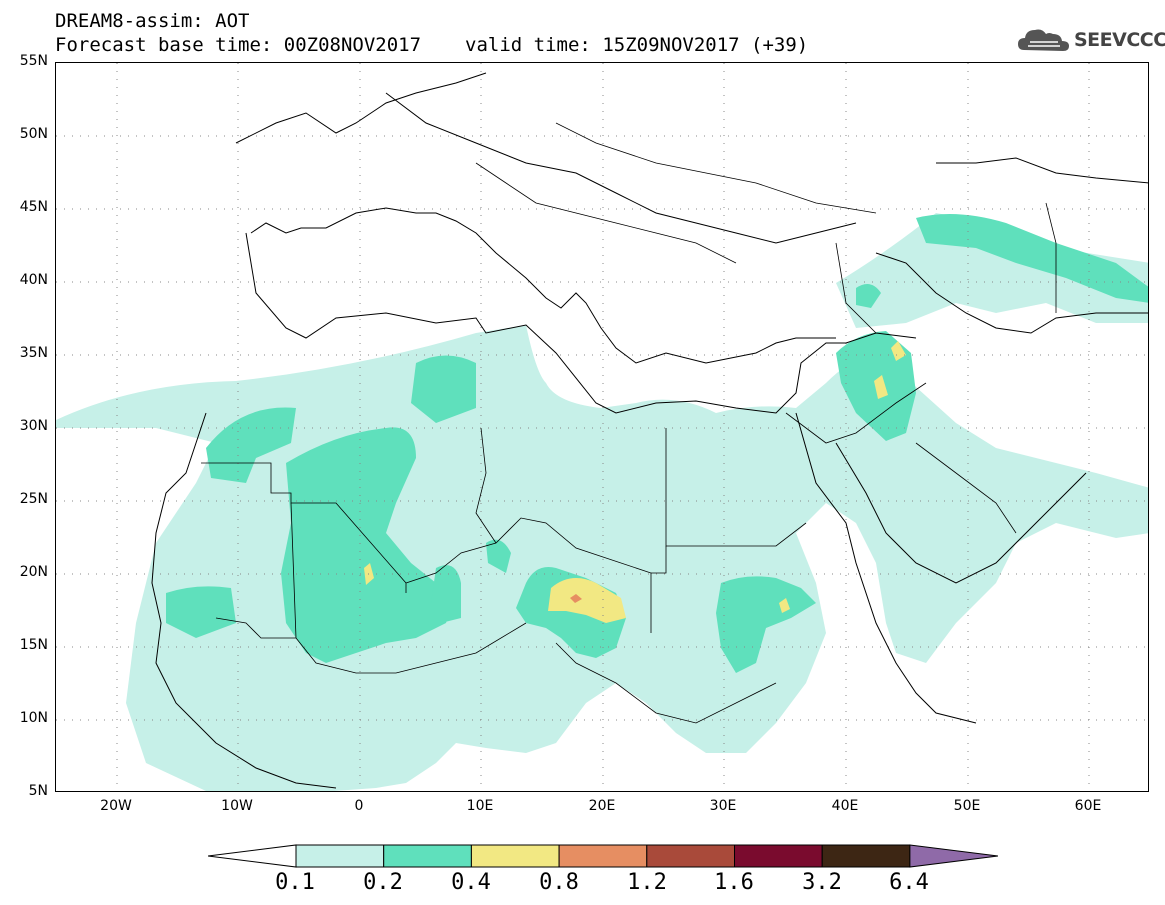  What do you see at coordinates (734, 882) in the screenshot?
I see `colorbar-label: 1.6` at bounding box center [734, 882].